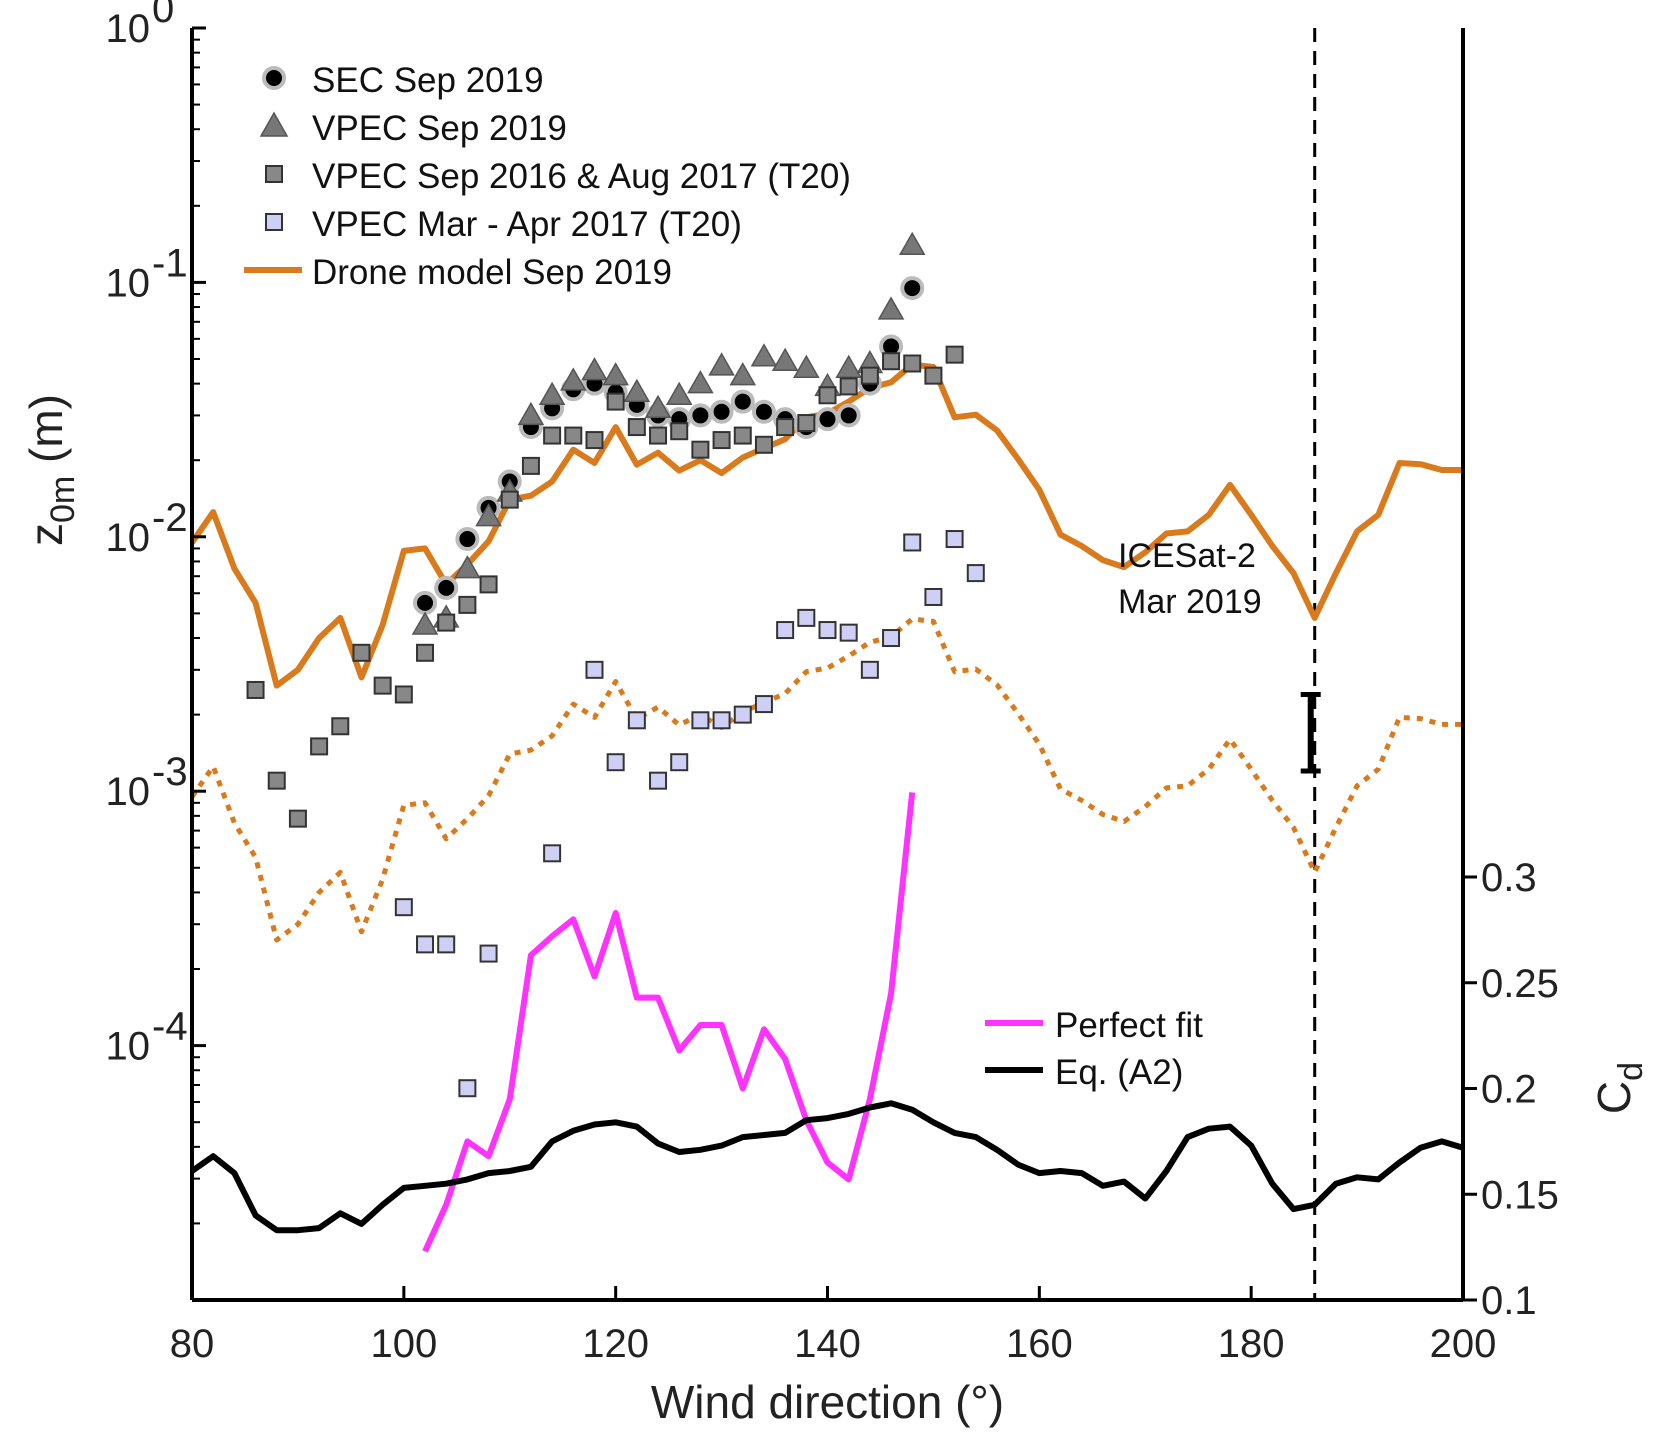 The height and width of the screenshot is (1434, 1660). What do you see at coordinates (46, 435) in the screenshot?
I see `y-left-title-unit: (m)` at bounding box center [46, 435].